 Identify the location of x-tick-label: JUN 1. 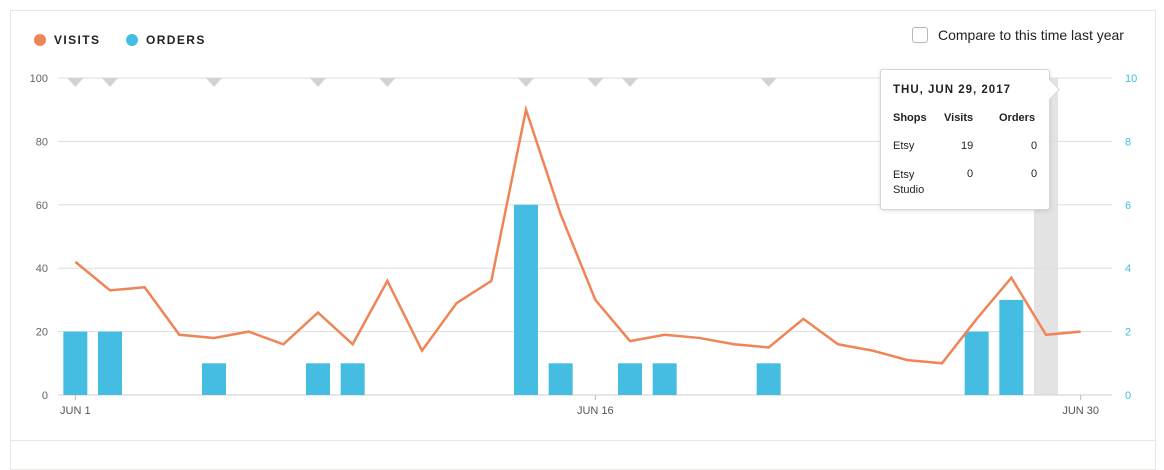
(75, 411).